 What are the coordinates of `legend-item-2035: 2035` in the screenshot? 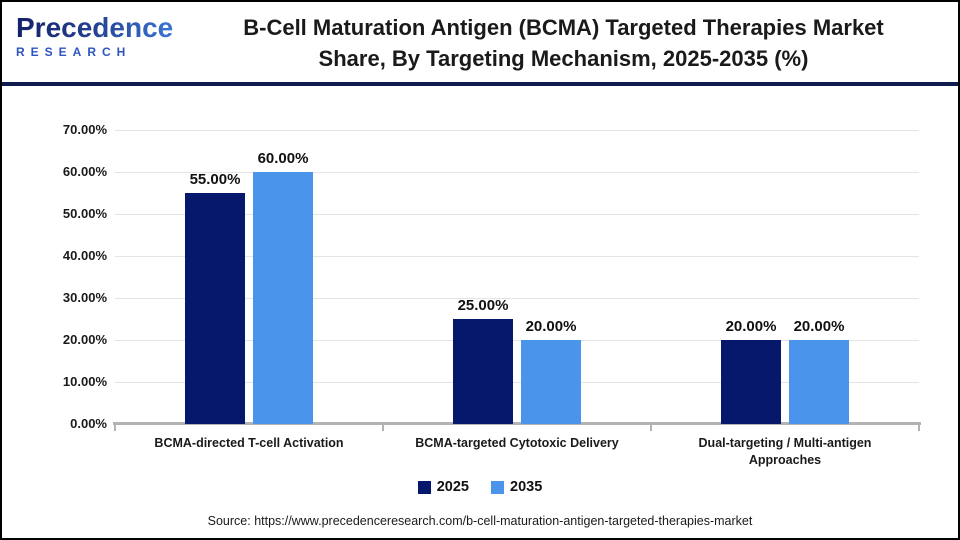 It's located at (516, 487).